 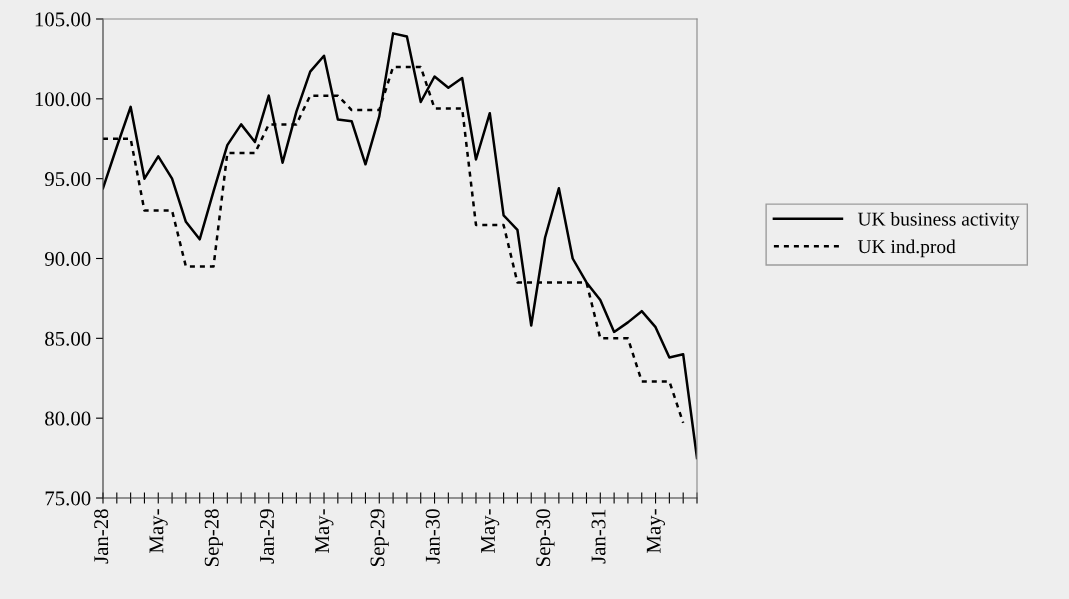 What do you see at coordinates (68, 498) in the screenshot?
I see `y-tick-label: 75.00` at bounding box center [68, 498].